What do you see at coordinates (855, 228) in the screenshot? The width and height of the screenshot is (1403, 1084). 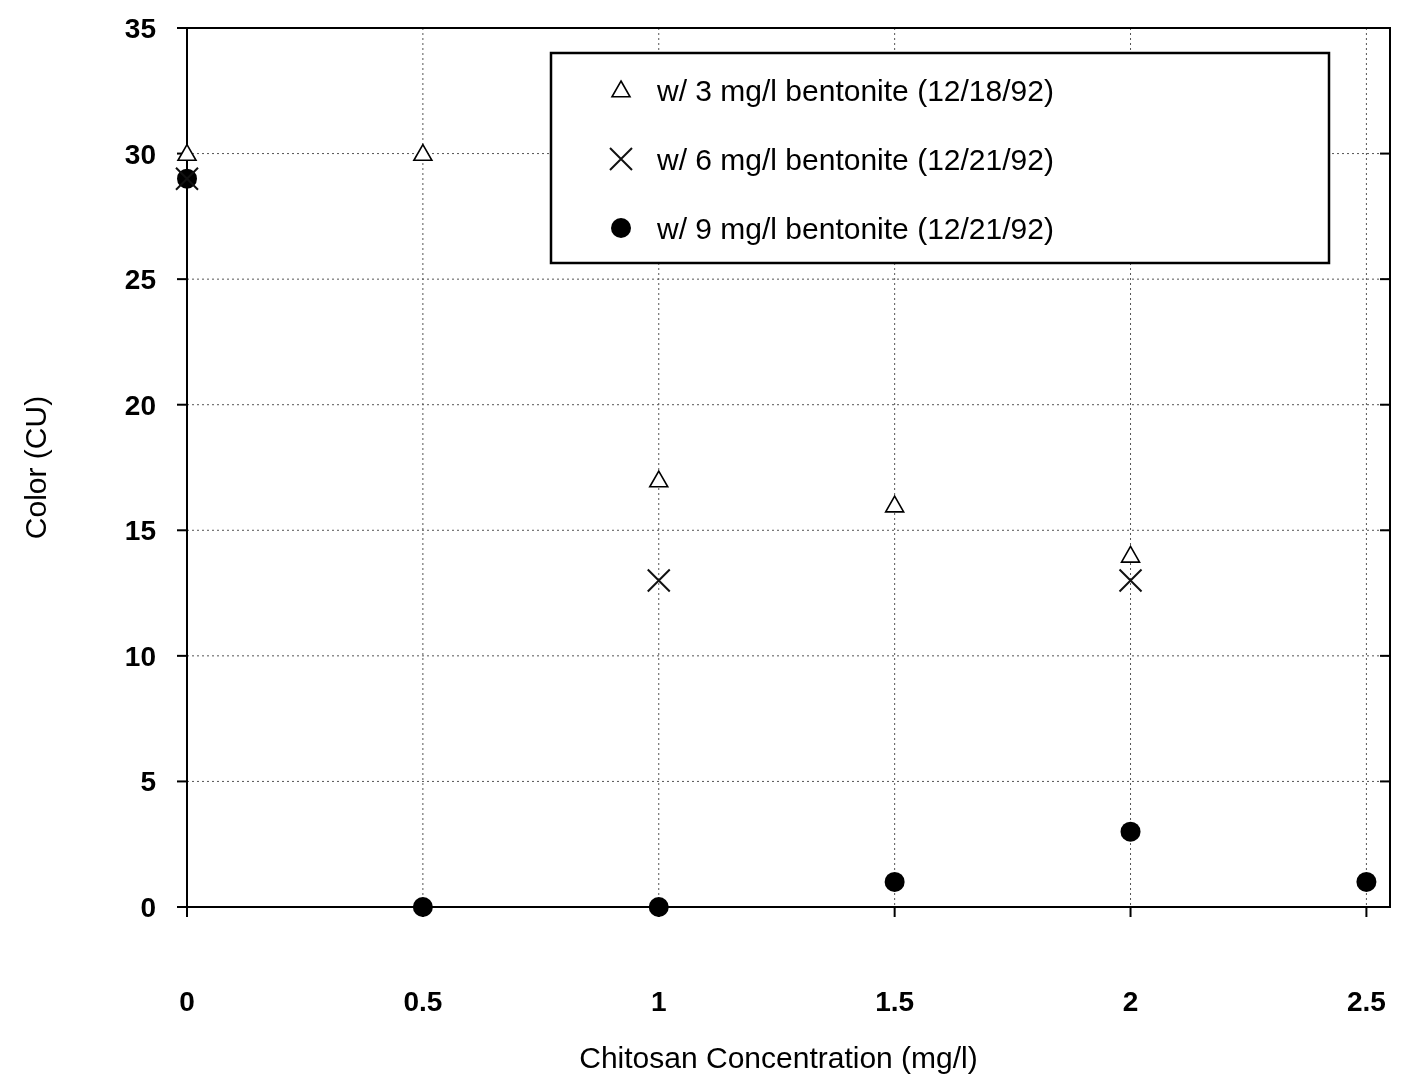 I see `legend-label: w/ 9 mg/l bentonite (12/21/92)` at bounding box center [855, 228].